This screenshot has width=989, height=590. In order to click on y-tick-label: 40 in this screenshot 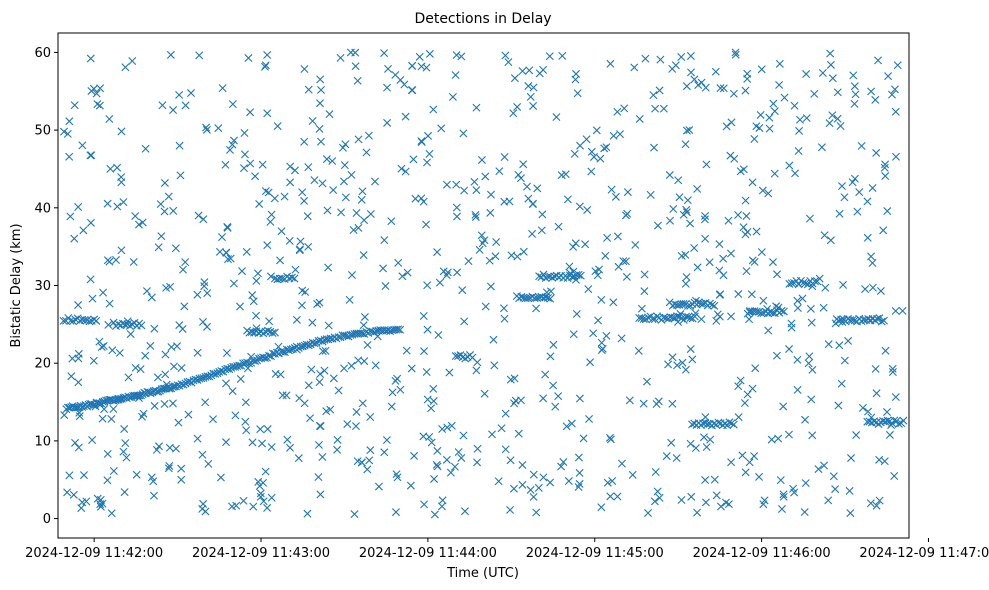, I will do `click(42, 208)`.